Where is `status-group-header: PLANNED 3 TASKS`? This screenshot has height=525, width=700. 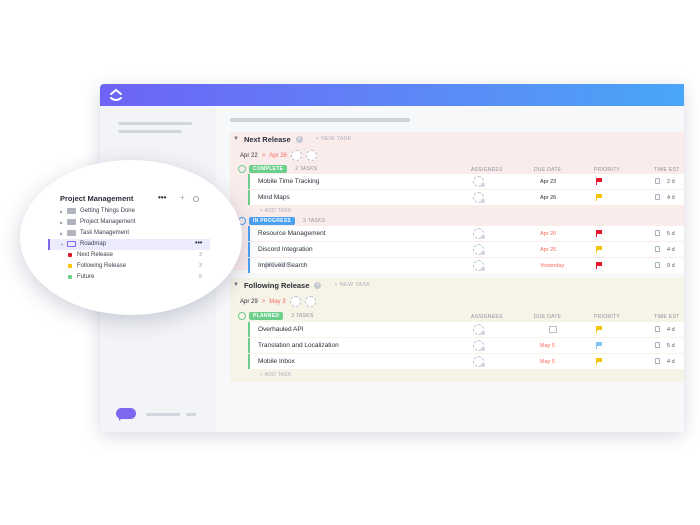 status-group-header: PLANNED 3 TASKS is located at coordinates (275, 316).